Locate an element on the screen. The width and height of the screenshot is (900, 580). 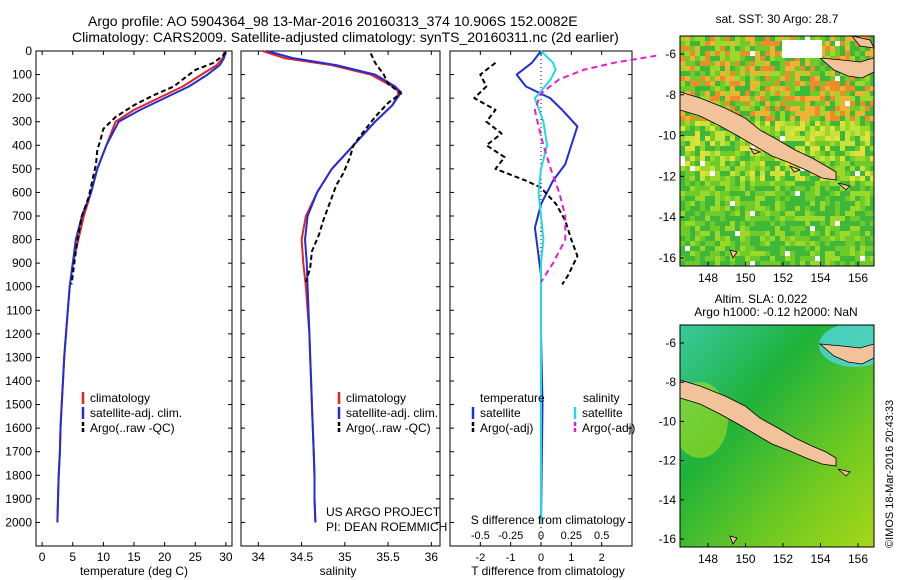
sla-x-tick-label: 152 is located at coordinates (783, 559).